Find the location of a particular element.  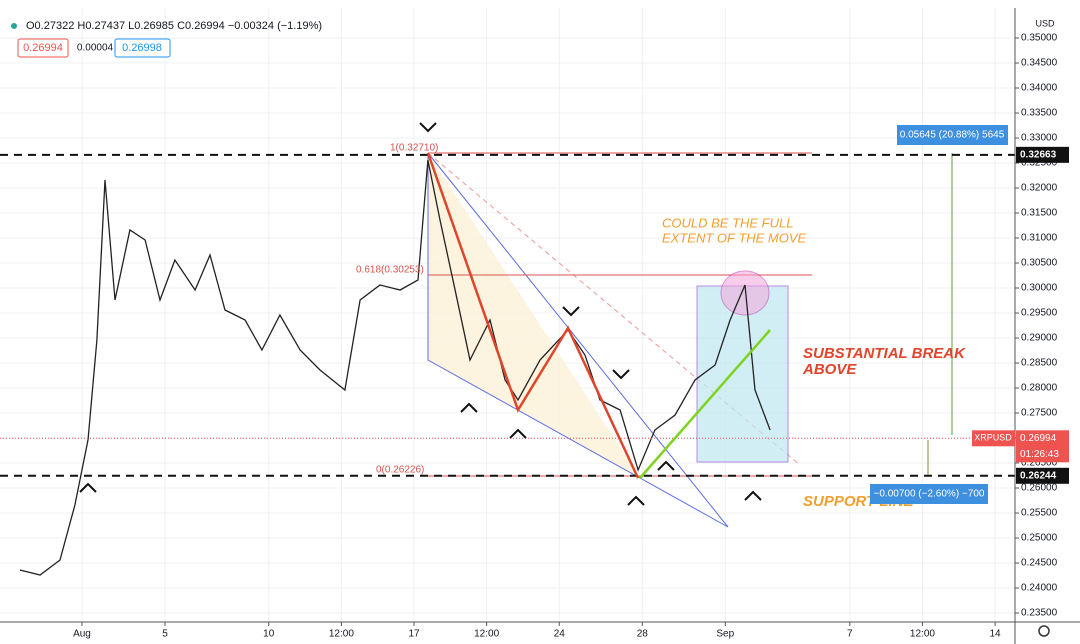

note: SUBSTANTIAL BREAK is located at coordinates (884, 353).